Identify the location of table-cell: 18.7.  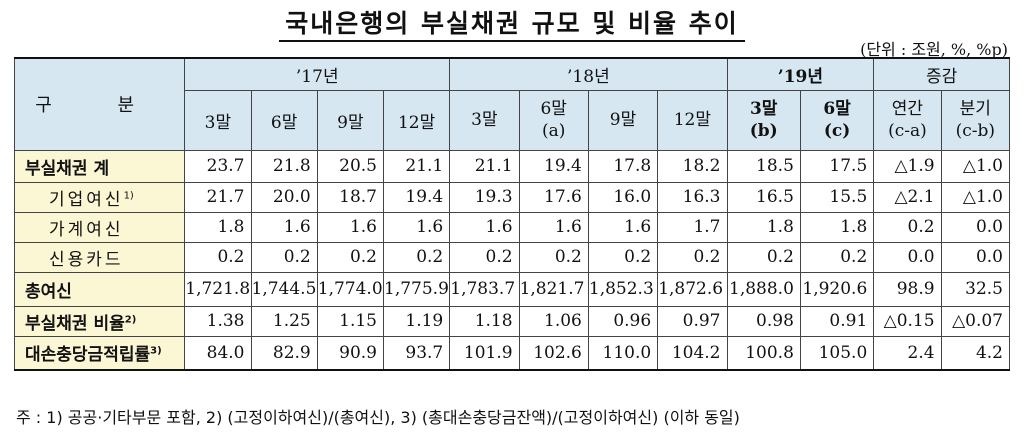
(350, 197).